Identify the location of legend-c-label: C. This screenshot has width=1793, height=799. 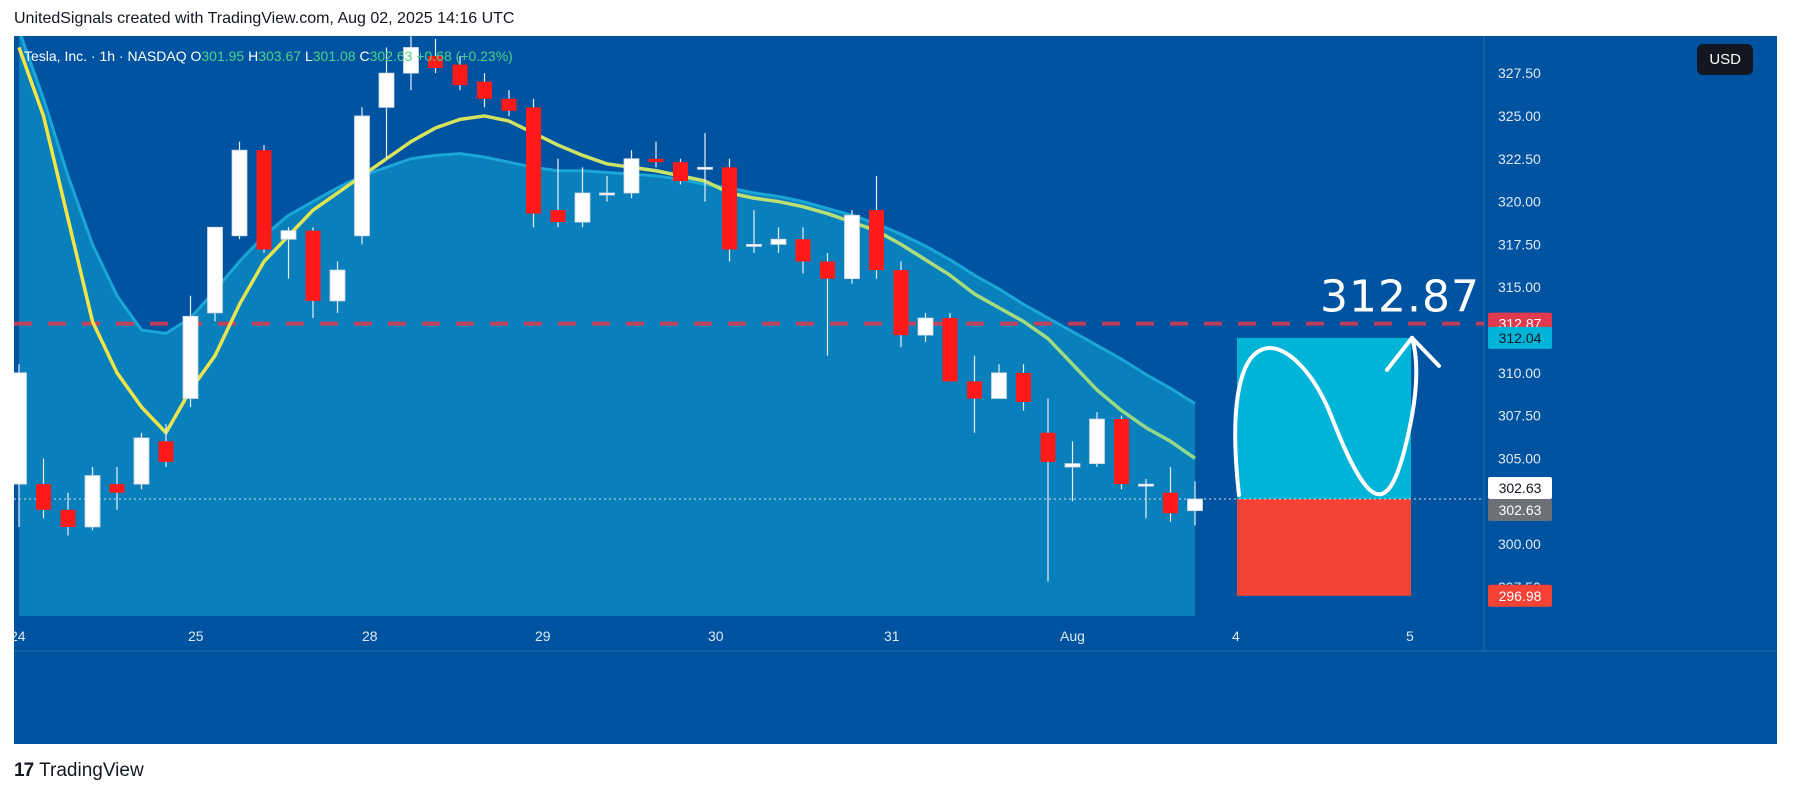
(364, 56).